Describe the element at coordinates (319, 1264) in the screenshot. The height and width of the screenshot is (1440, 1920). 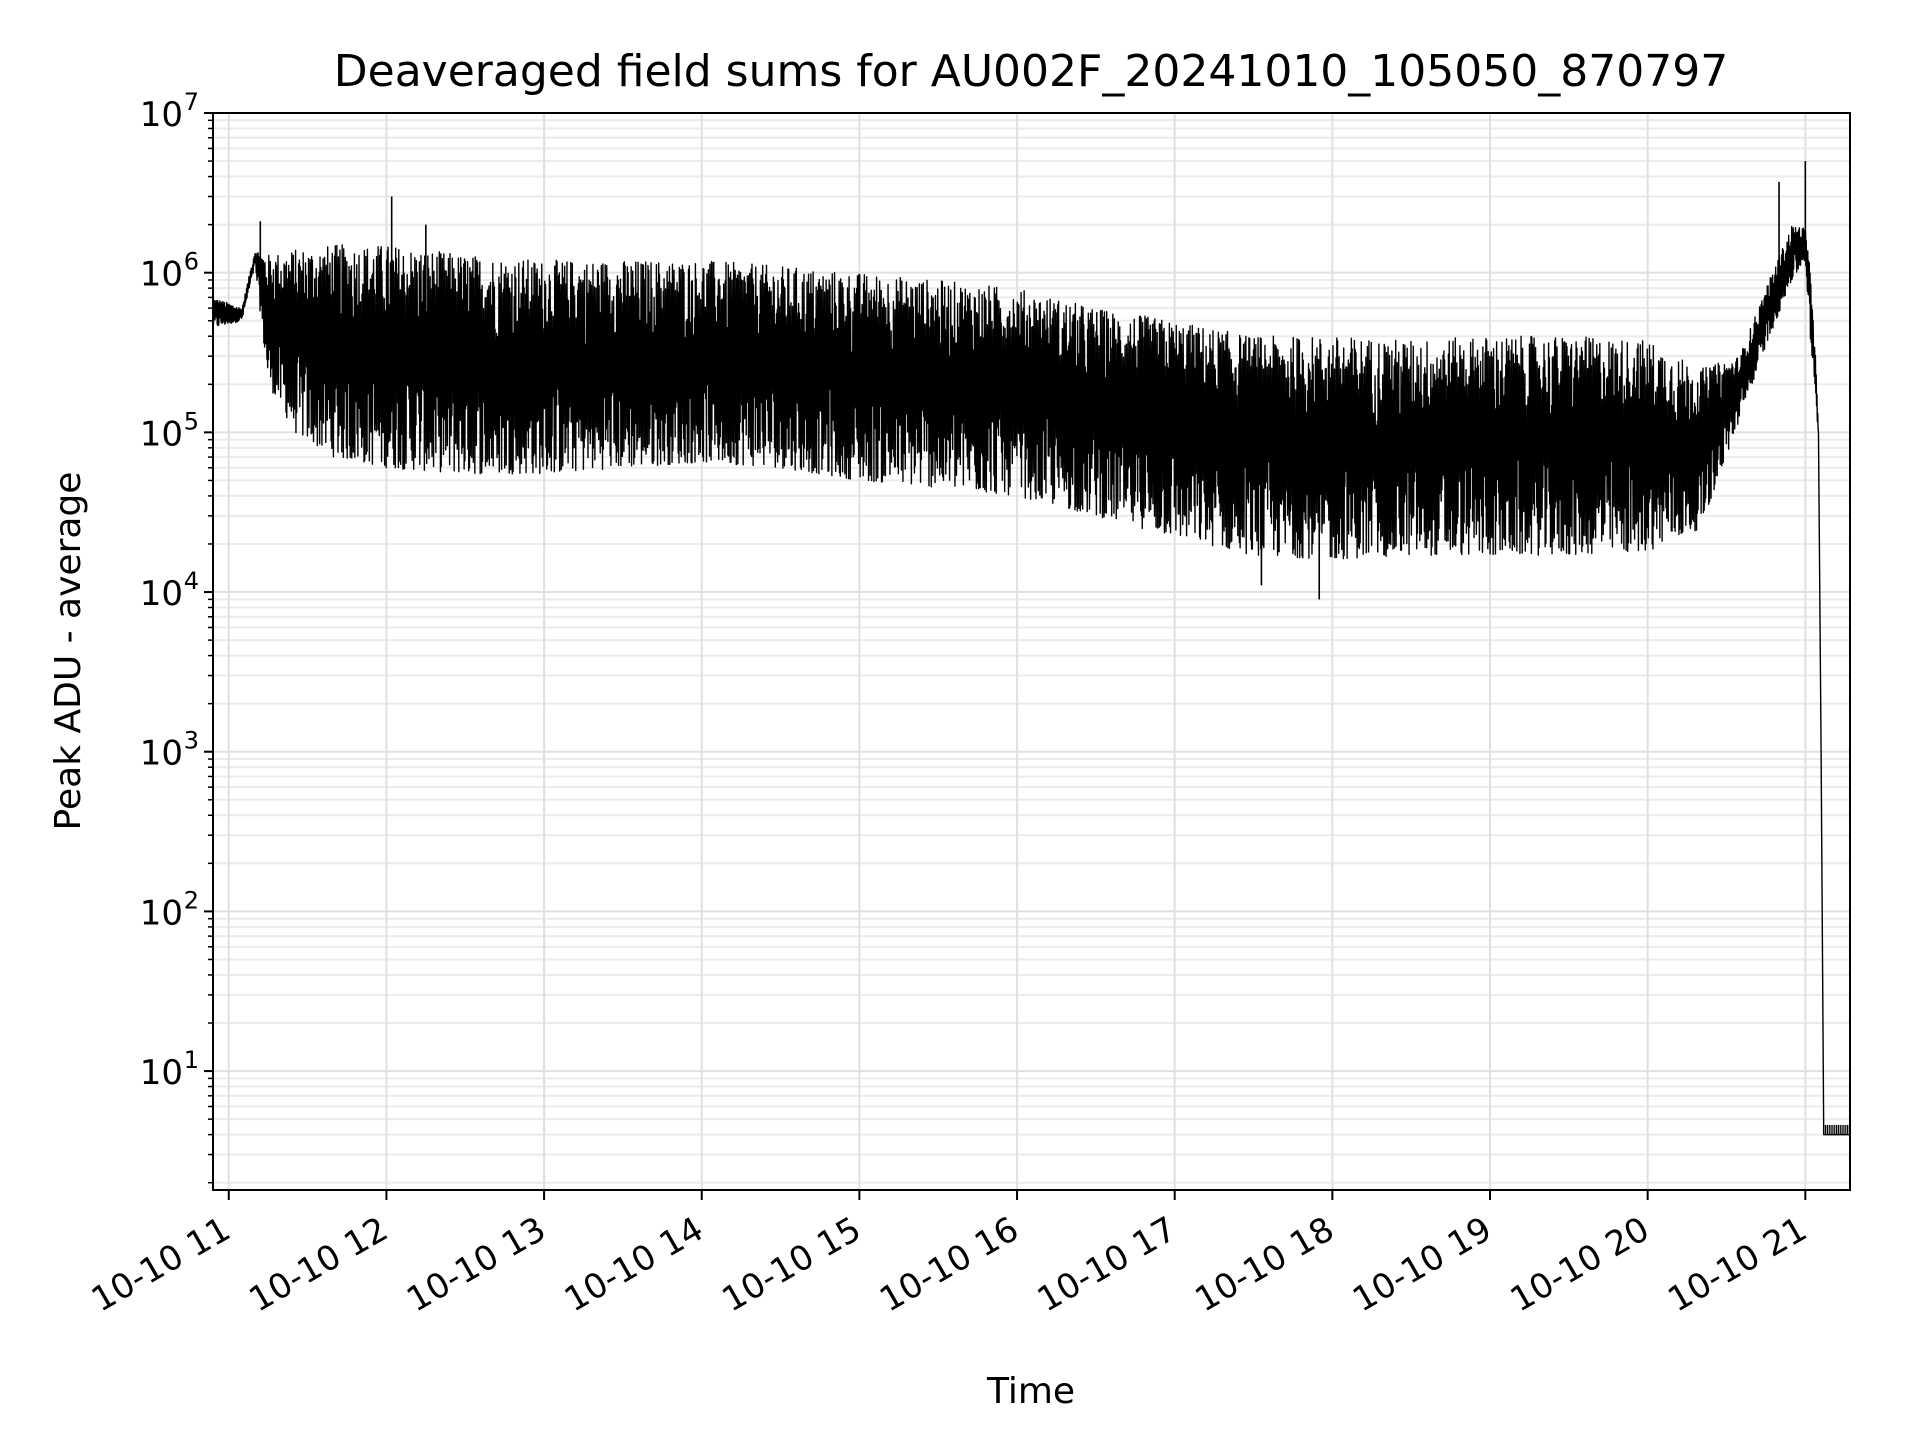
I see `x-tick-label: 10-10 12` at that location.